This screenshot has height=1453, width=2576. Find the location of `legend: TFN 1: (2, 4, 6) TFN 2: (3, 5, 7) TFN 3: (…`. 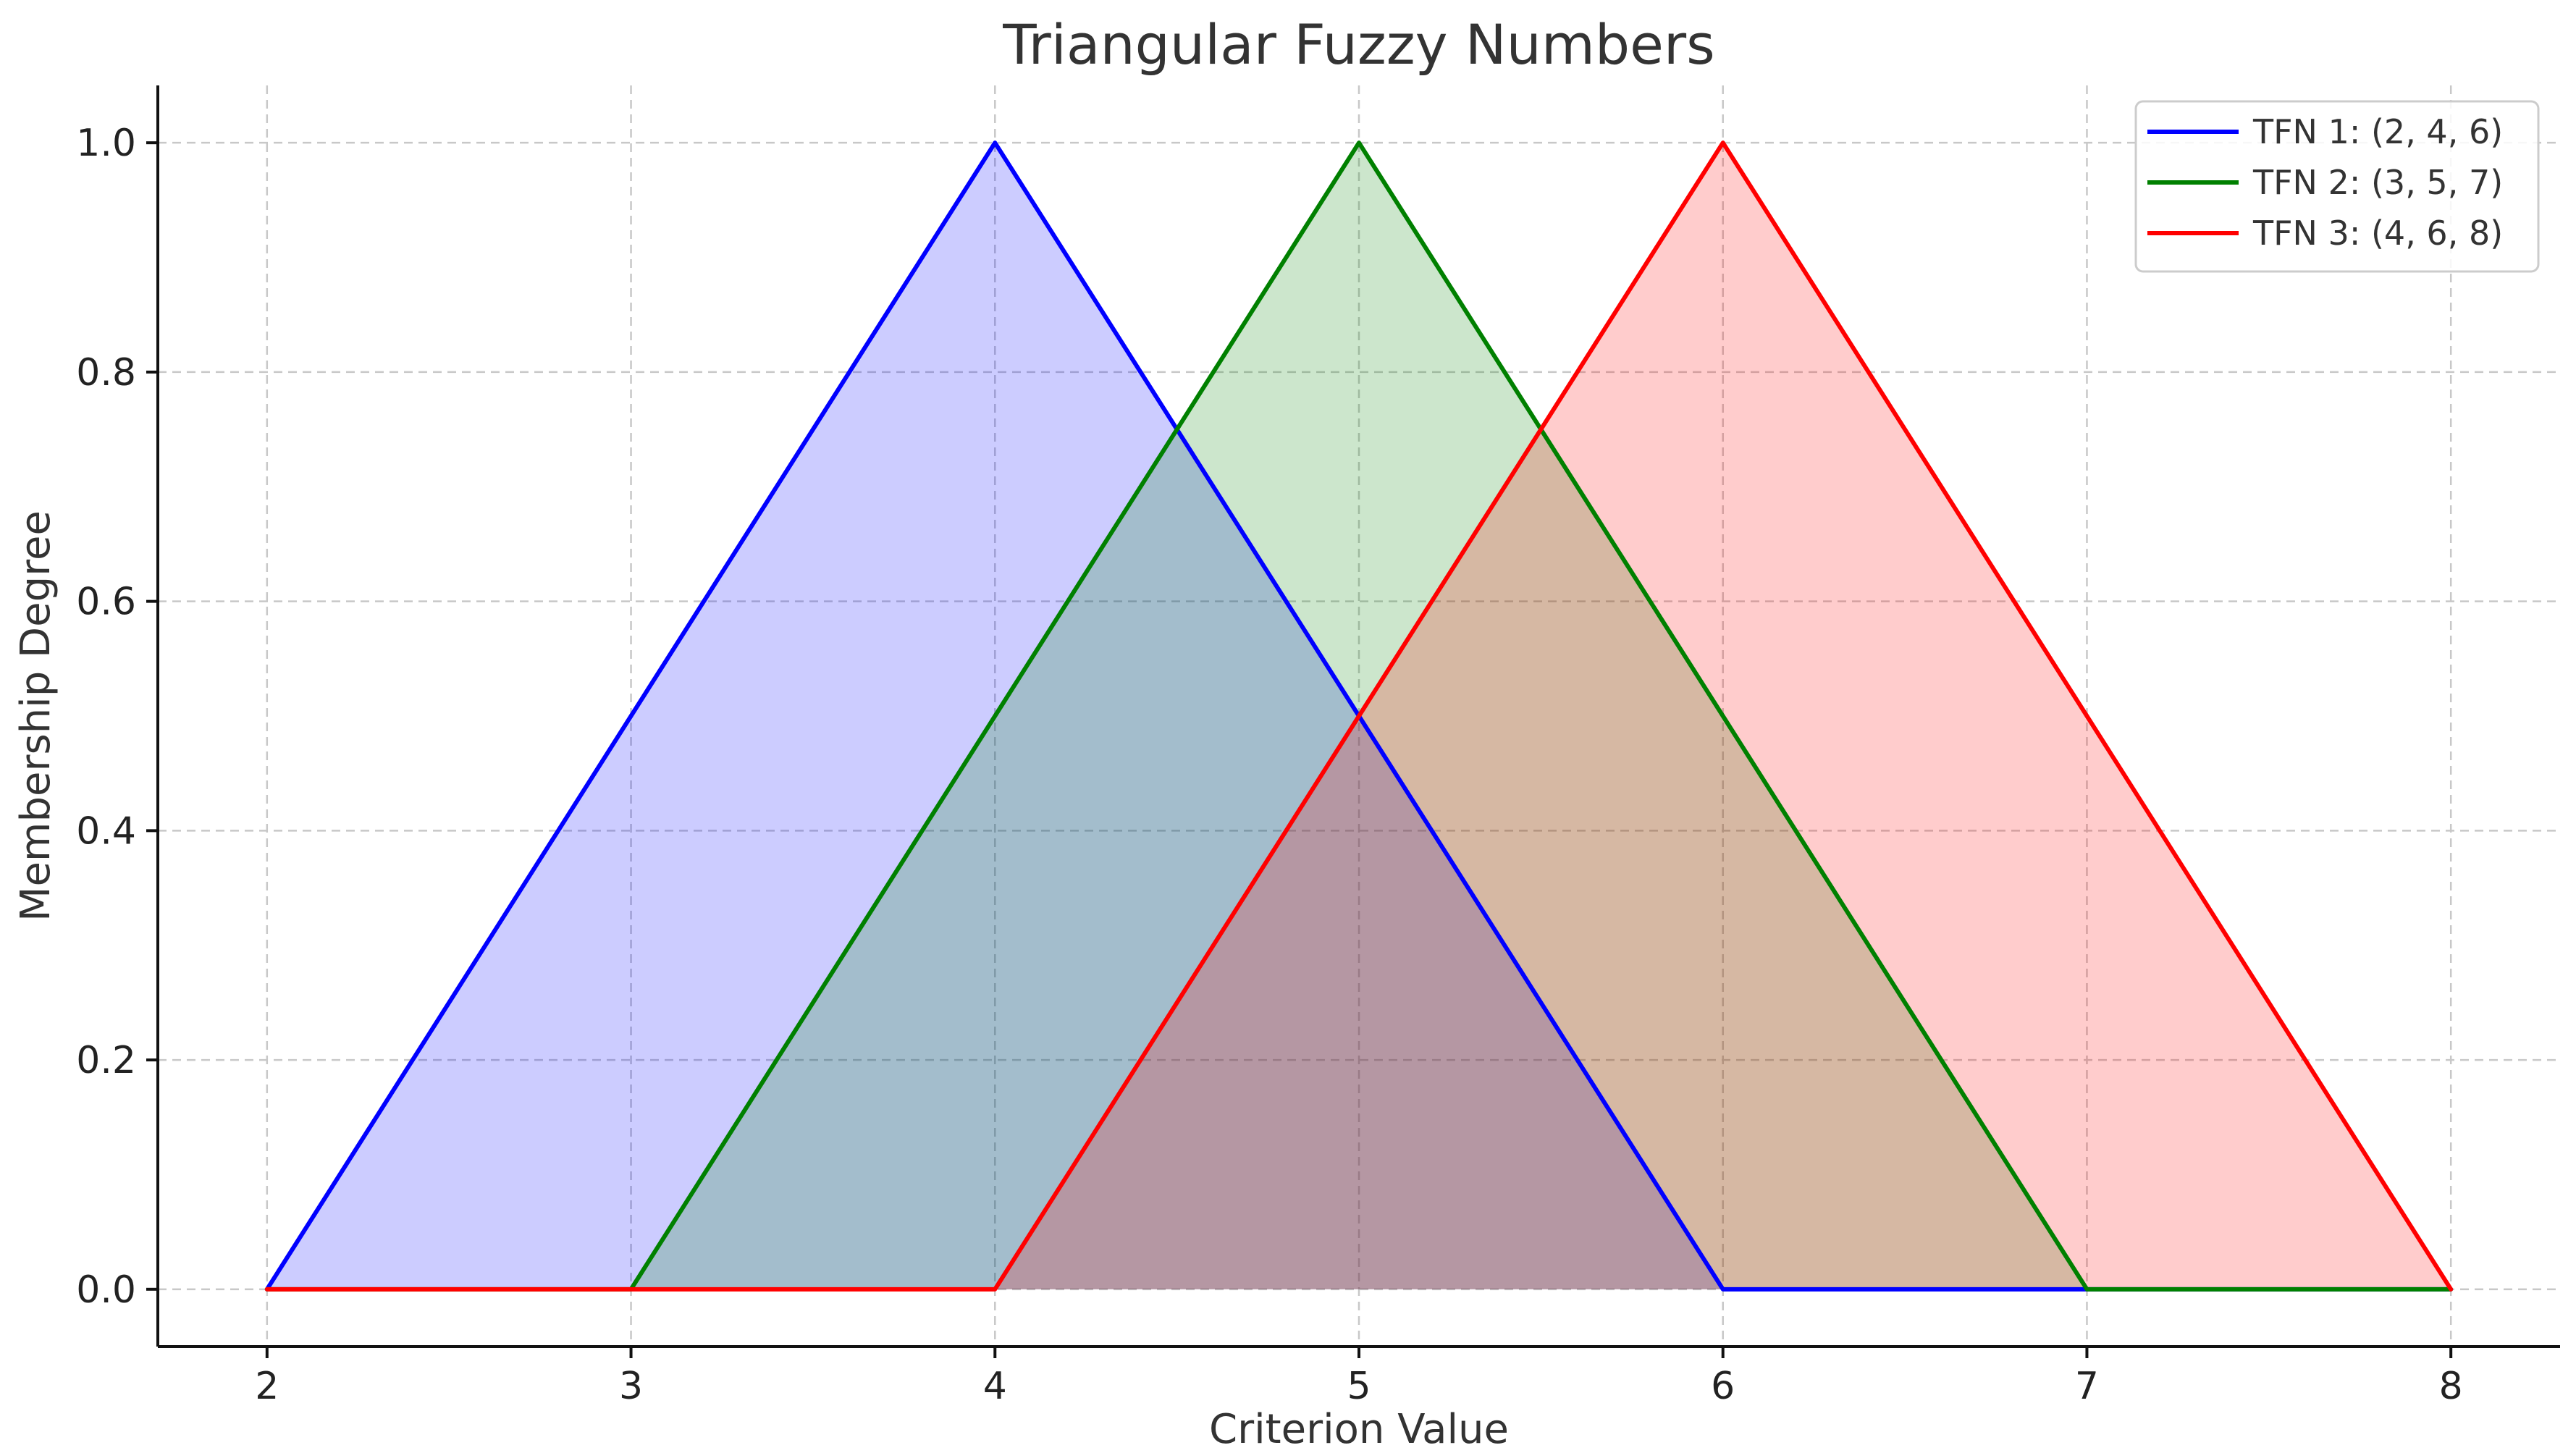

legend: TFN 1: (2, 4, 6) TFN 2: (3, 5, 7) TFN 3: (… is located at coordinates (2337, 186).